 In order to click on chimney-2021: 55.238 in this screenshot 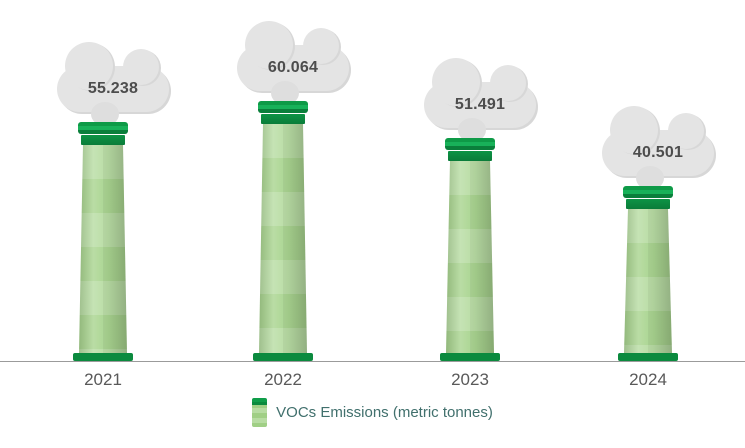, I will do `click(113, 201)`.